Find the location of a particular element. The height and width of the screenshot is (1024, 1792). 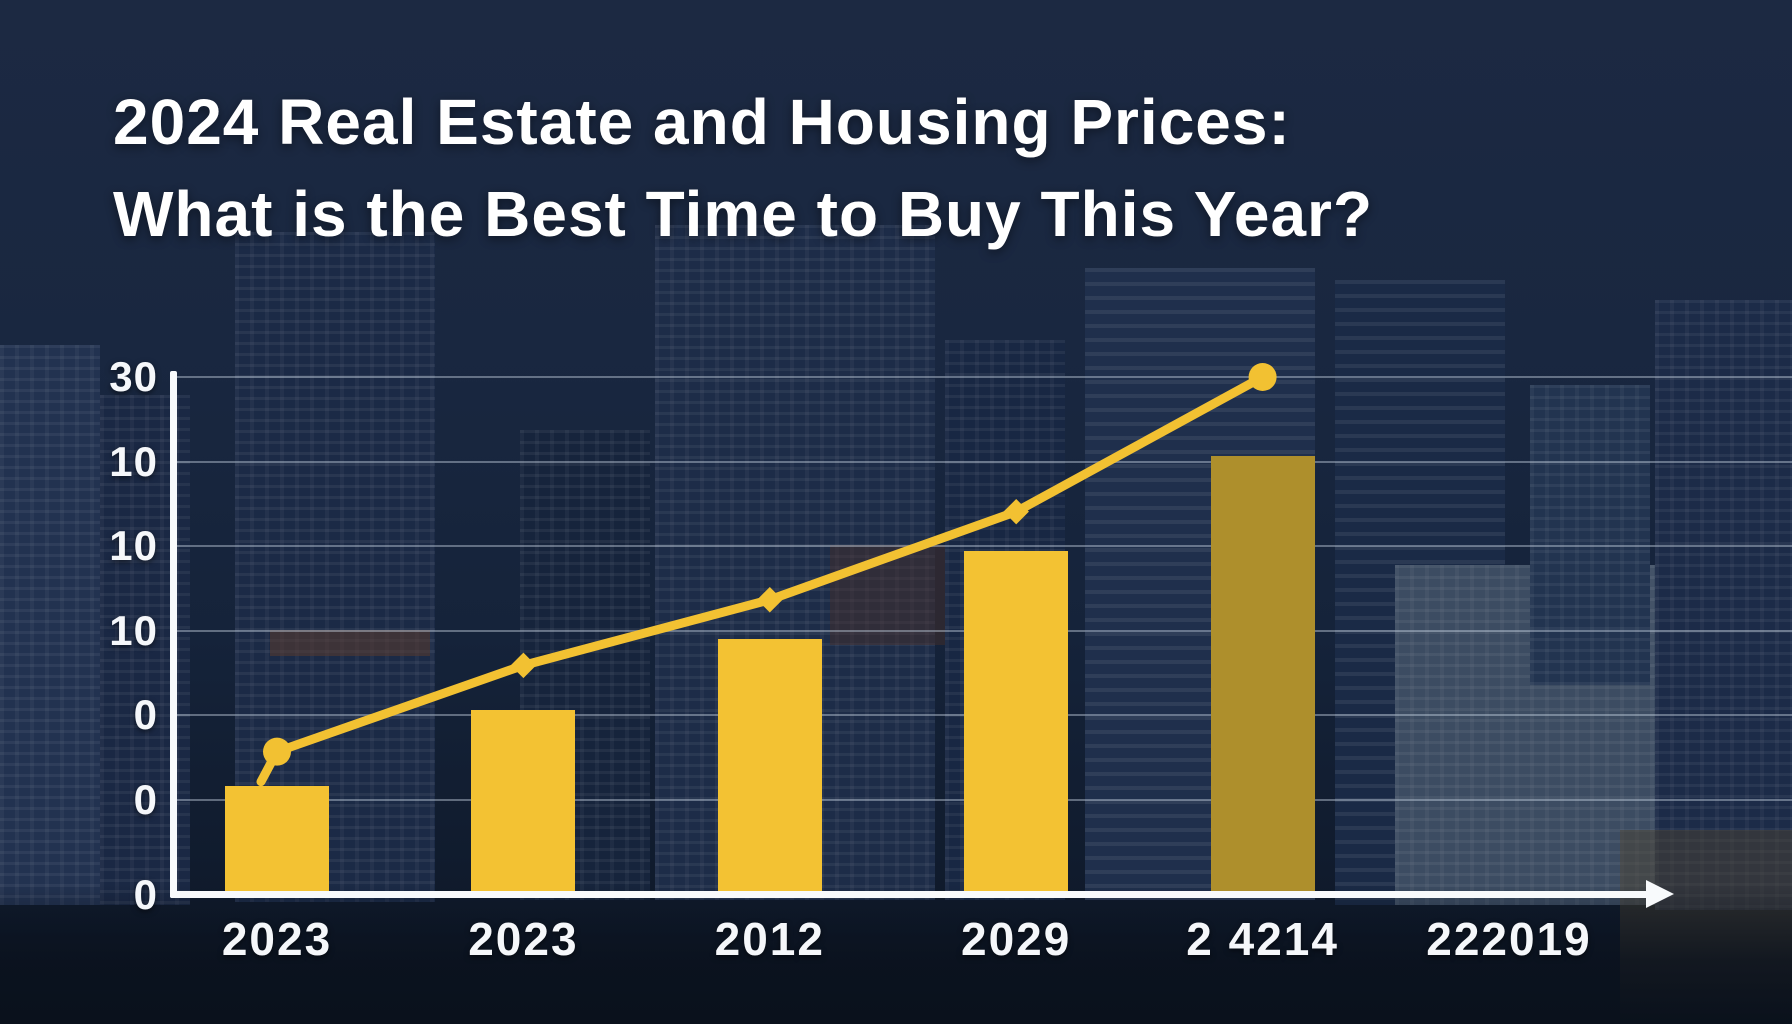

x-axis-tick-label: 2 4214 is located at coordinates (1262, 939).